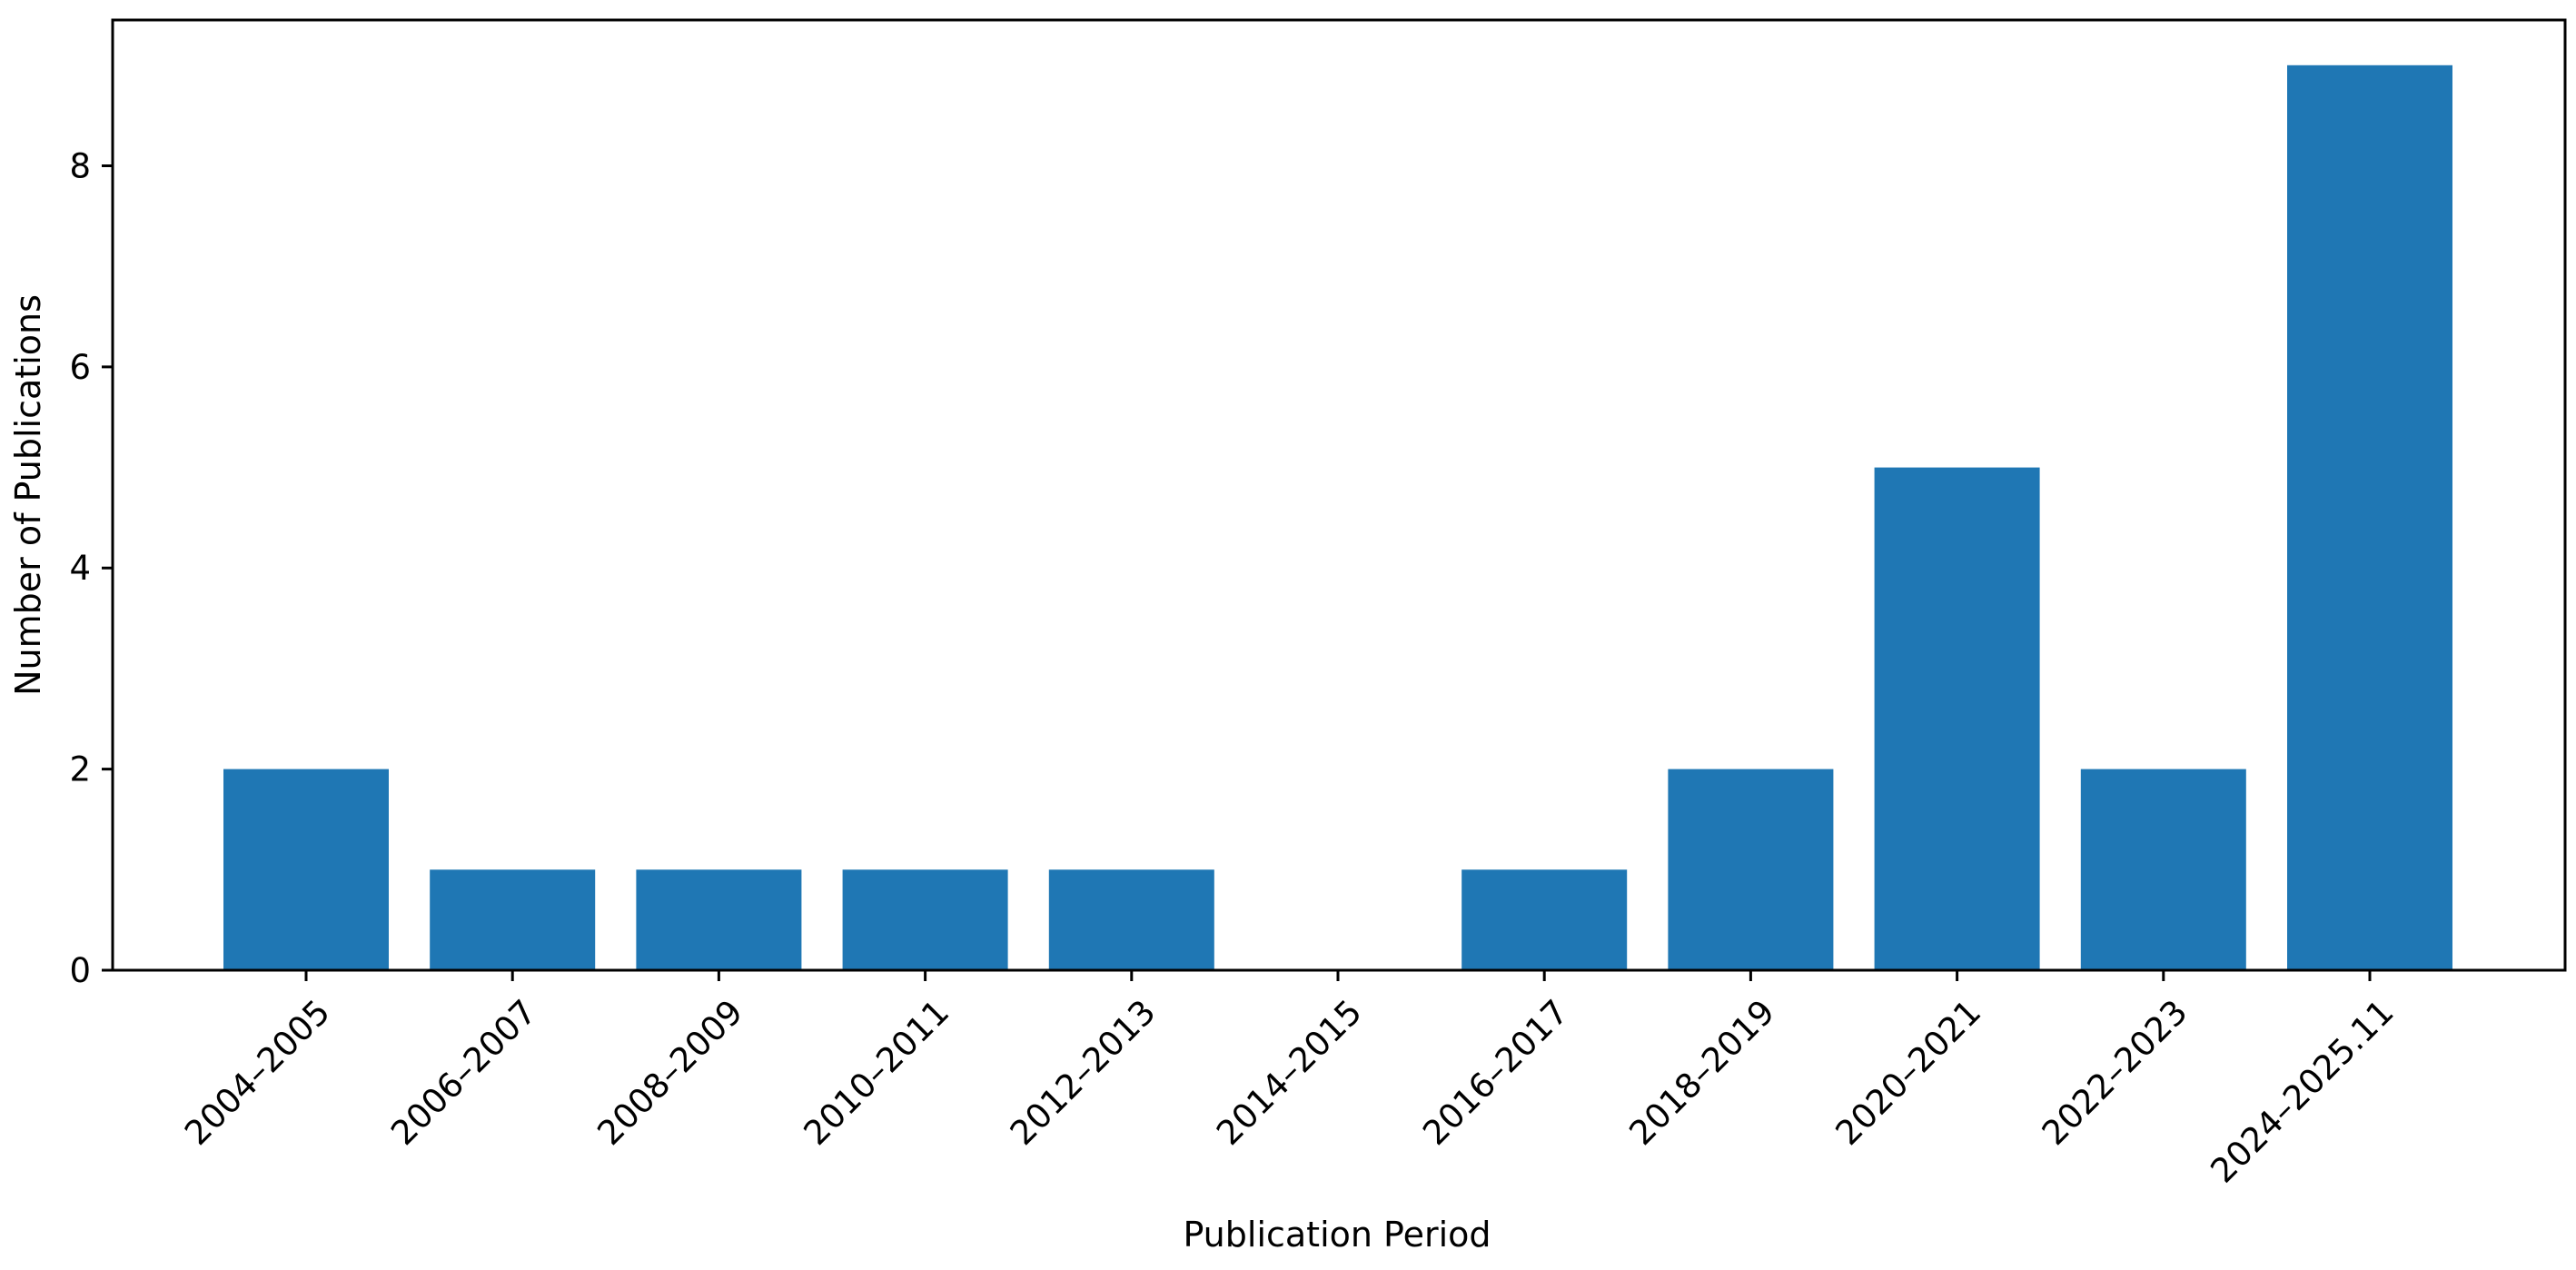  What do you see at coordinates (2115, 1072) in the screenshot?
I see `x-tick-label-10: 2022–2023` at bounding box center [2115, 1072].